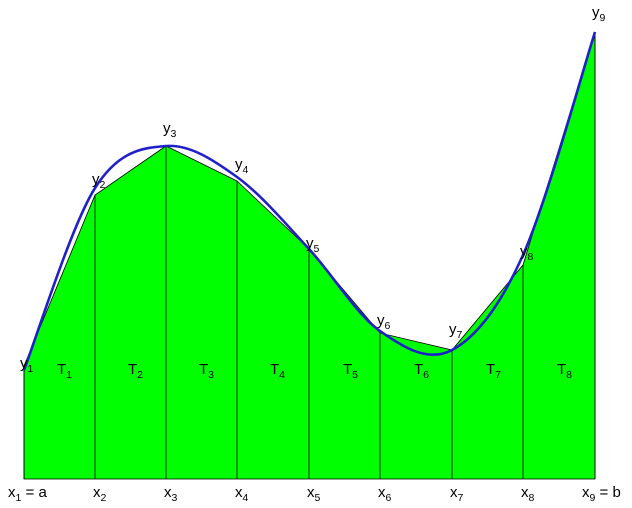 The image size is (632, 508). I want to click on y-label-8: y8, so click(527, 253).